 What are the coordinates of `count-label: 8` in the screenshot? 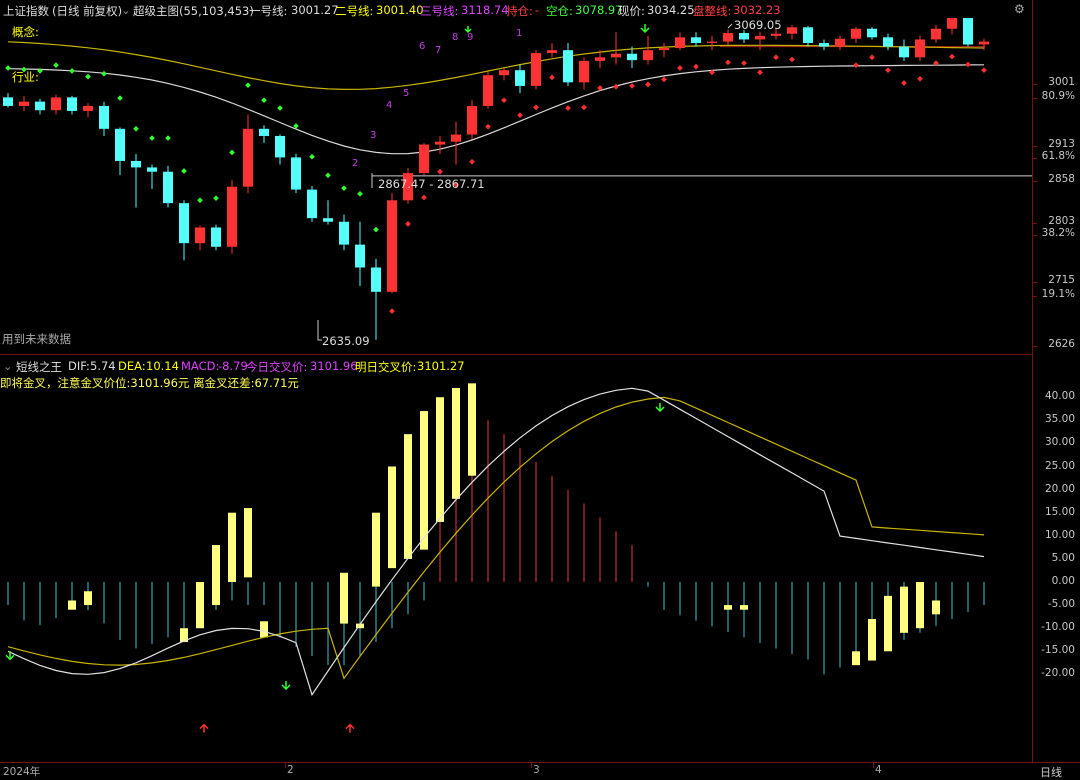 It's located at (455, 37).